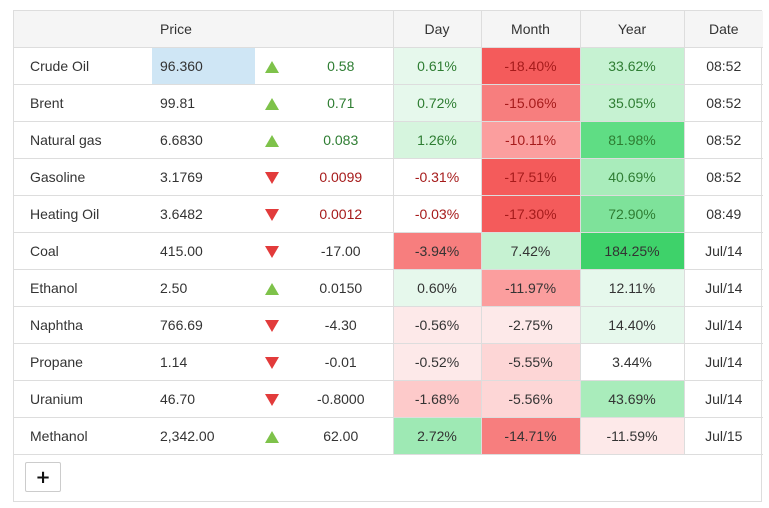 Image resolution: width=769 pixels, height=508 pixels. What do you see at coordinates (203, 288) in the screenshot?
I see `price-cell: 2.50` at bounding box center [203, 288].